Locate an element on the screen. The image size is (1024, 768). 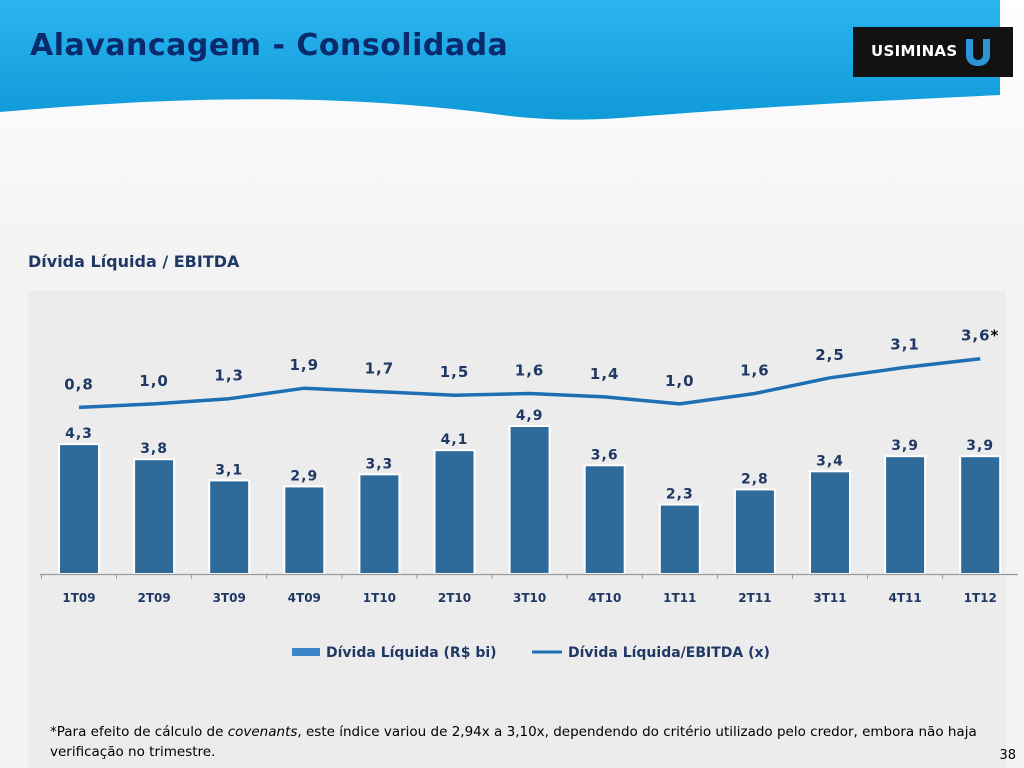
bar-3T10 is located at coordinates (529, 500).